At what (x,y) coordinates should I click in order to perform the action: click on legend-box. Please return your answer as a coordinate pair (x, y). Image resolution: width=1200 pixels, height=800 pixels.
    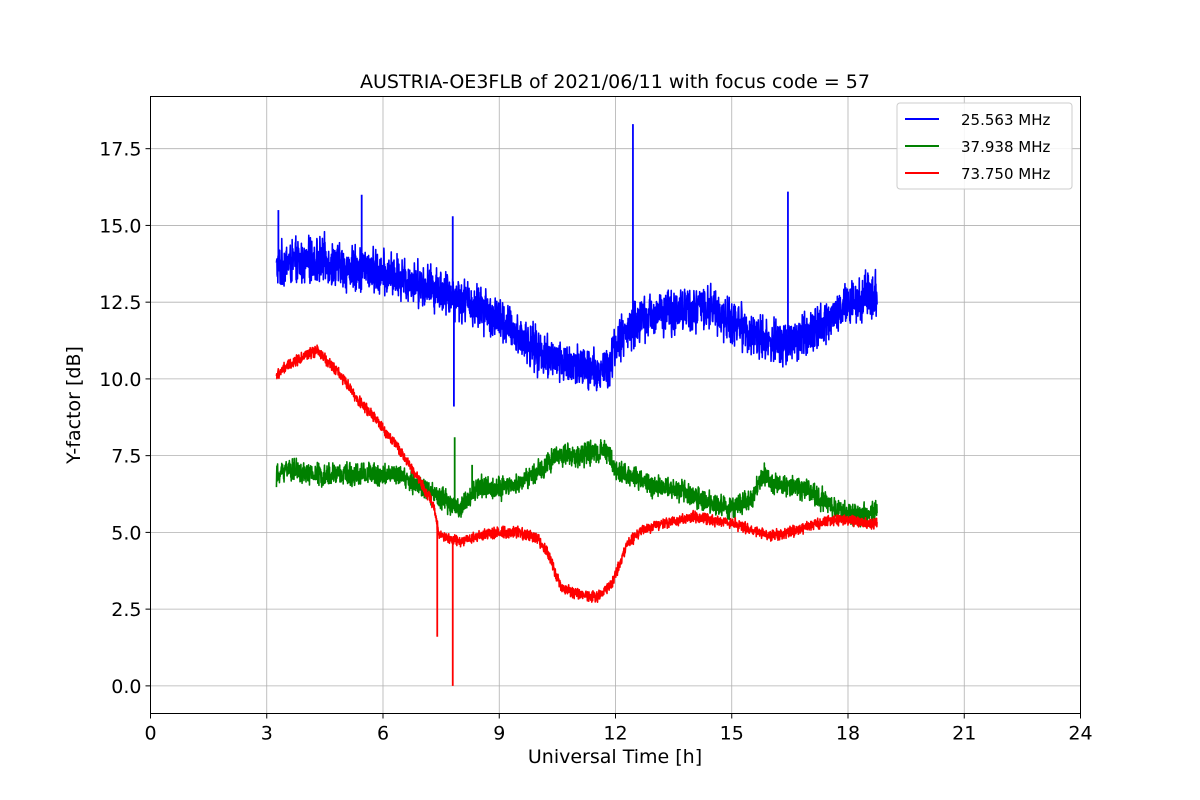
    Looking at the image, I should click on (984, 146).